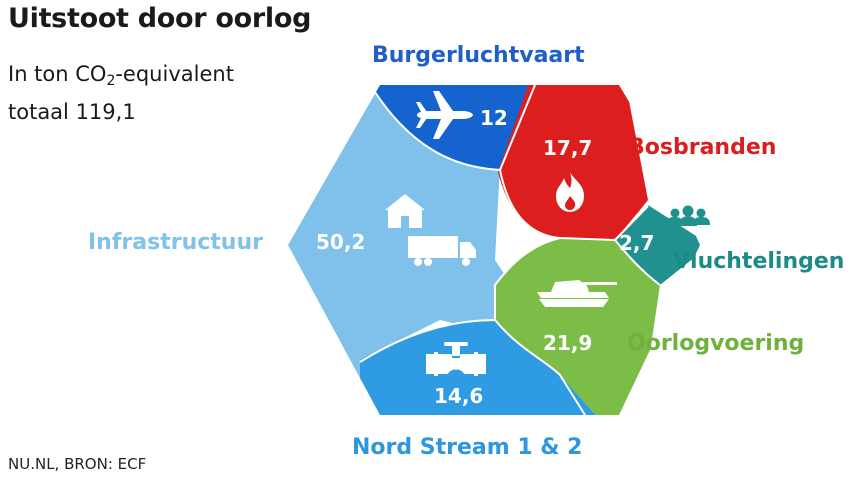  Describe the element at coordinates (77, 464) in the screenshot. I see `source-credit: NU.NL, BRON: ECF` at that location.